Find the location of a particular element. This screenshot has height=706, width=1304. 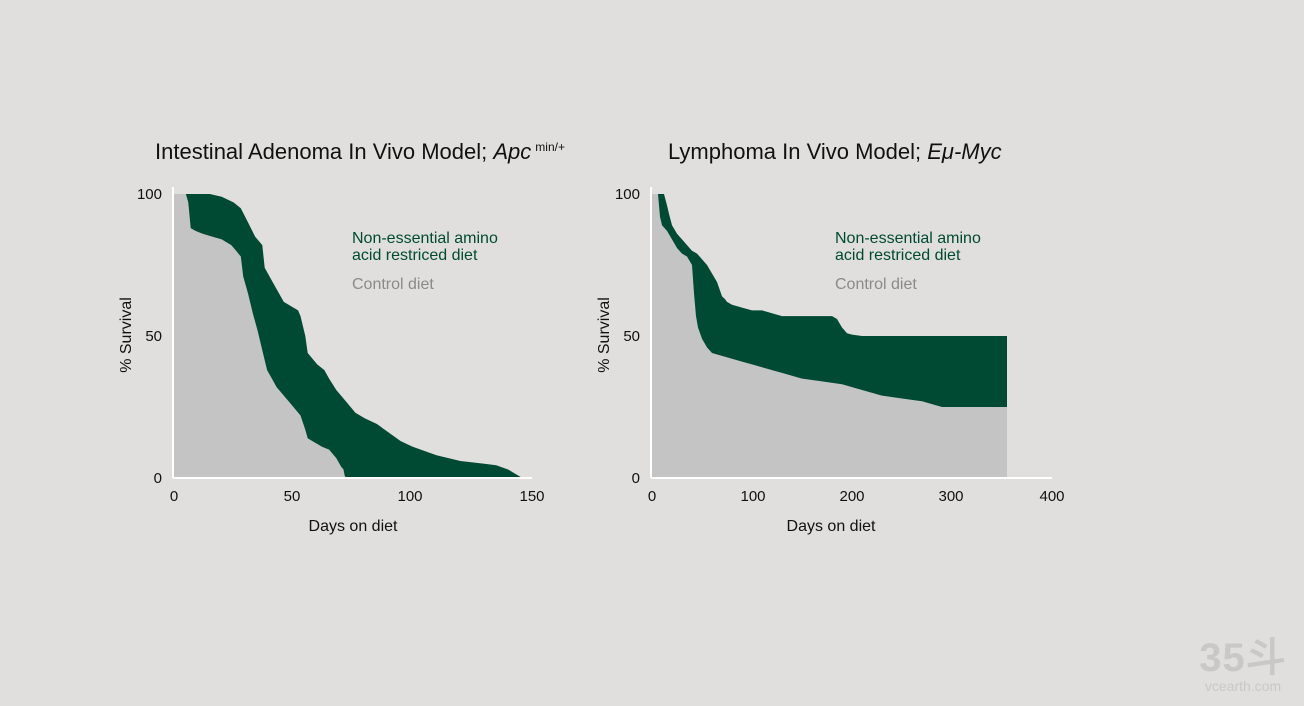

chart-1-ytick-50: 50 is located at coordinates (153, 336).